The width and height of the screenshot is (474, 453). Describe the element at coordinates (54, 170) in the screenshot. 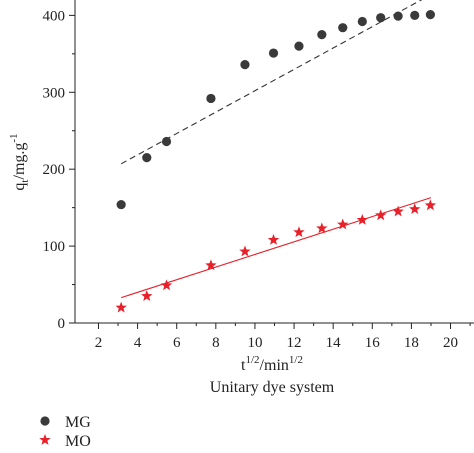

I see `y-tick-label: 200` at that location.